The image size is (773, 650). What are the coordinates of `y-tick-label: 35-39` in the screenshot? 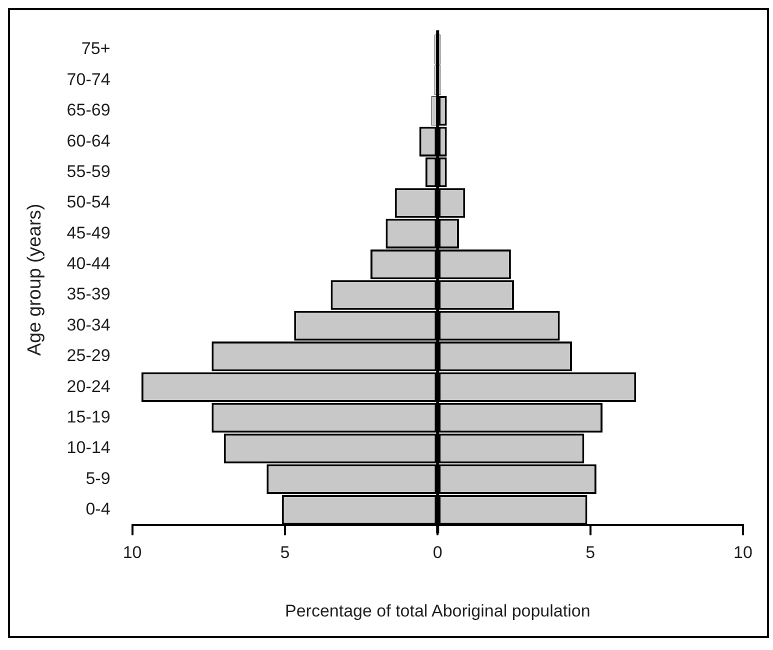 It's located at (88, 294).